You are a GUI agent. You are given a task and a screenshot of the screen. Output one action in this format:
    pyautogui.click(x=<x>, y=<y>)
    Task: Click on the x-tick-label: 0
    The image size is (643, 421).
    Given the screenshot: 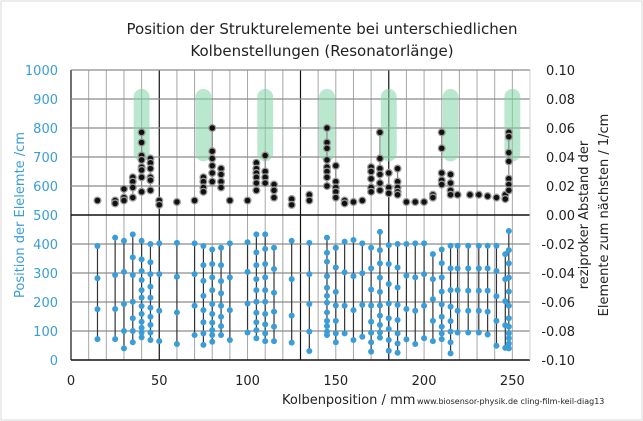 What is the action you would take?
    pyautogui.click(x=71, y=381)
    